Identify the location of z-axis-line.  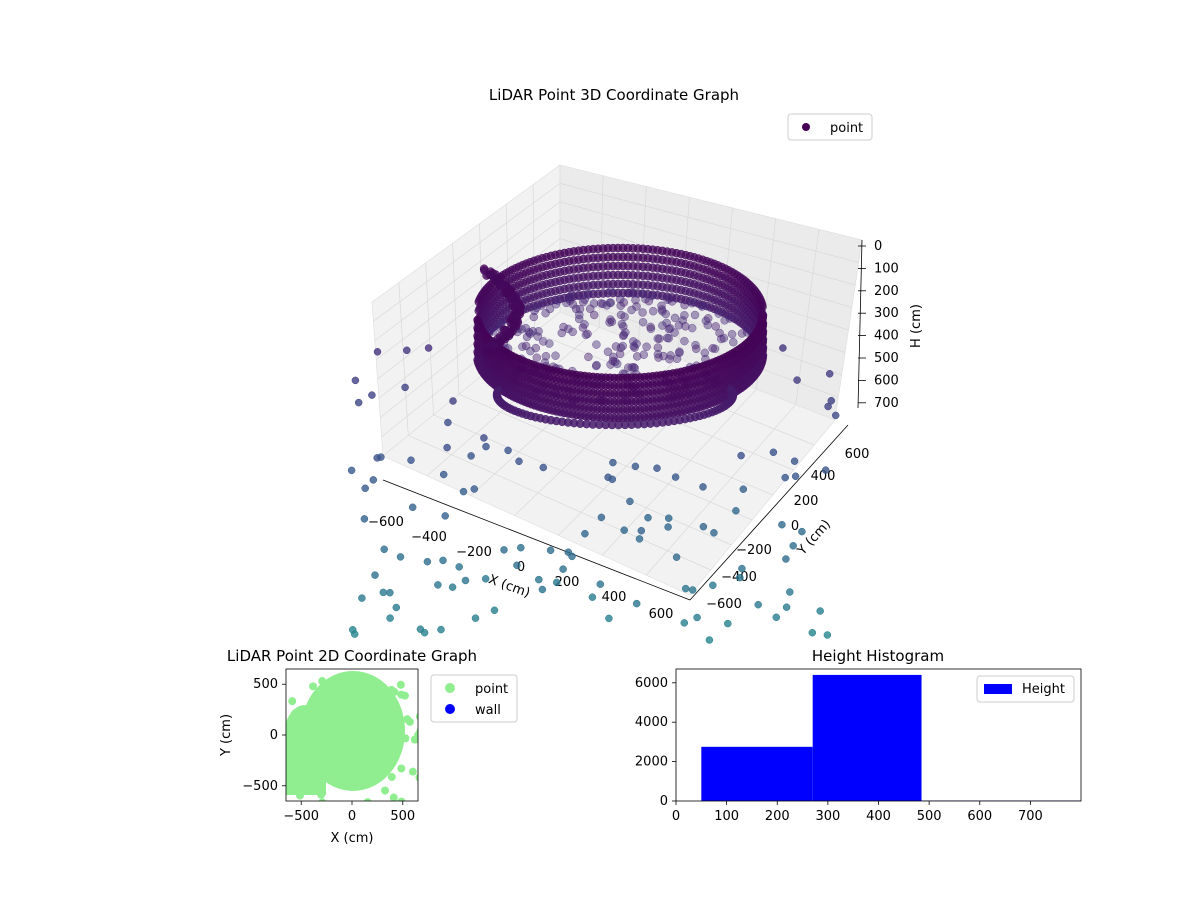
(860, 324).